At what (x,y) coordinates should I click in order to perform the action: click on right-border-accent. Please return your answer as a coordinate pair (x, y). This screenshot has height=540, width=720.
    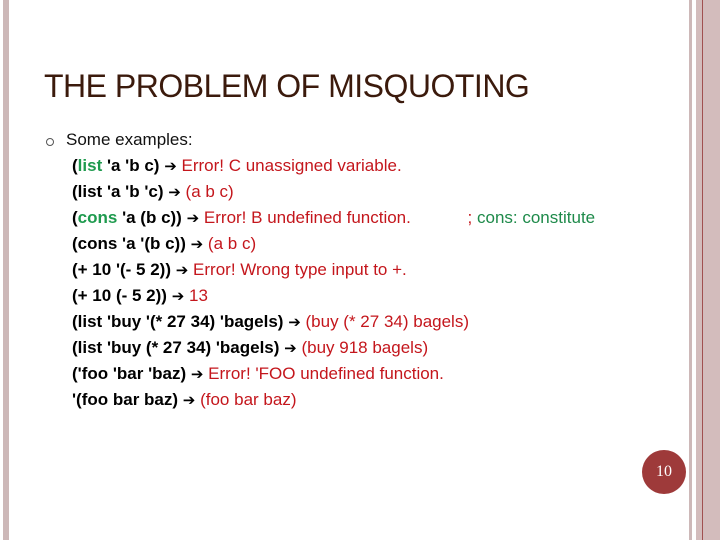
    Looking at the image, I should click on (702, 270).